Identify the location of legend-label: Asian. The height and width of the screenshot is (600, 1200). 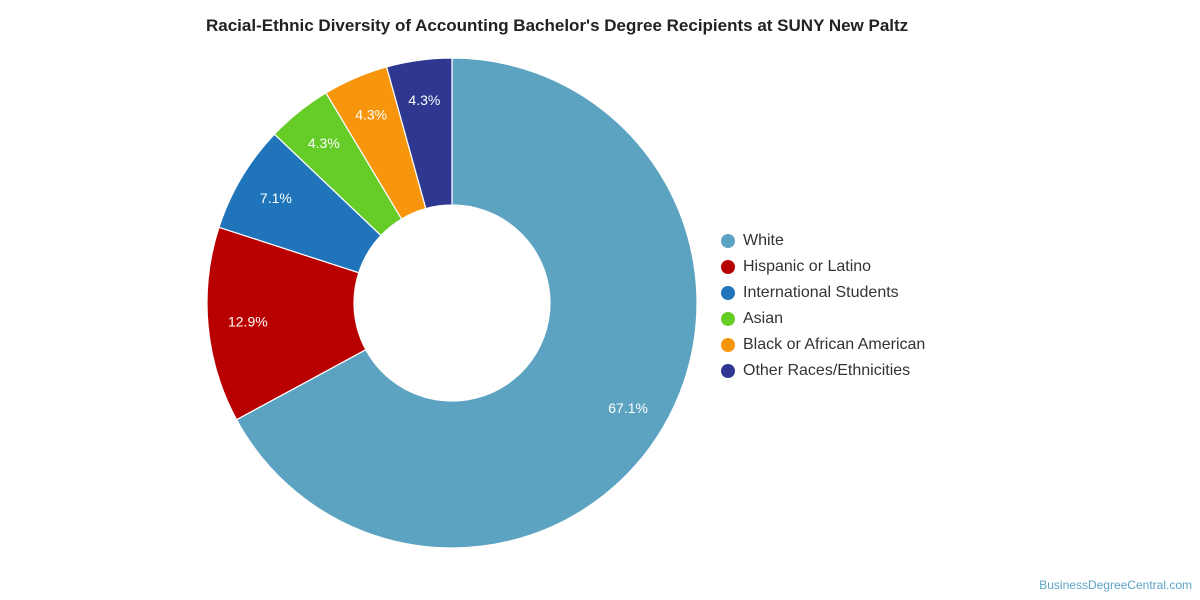
(763, 318).